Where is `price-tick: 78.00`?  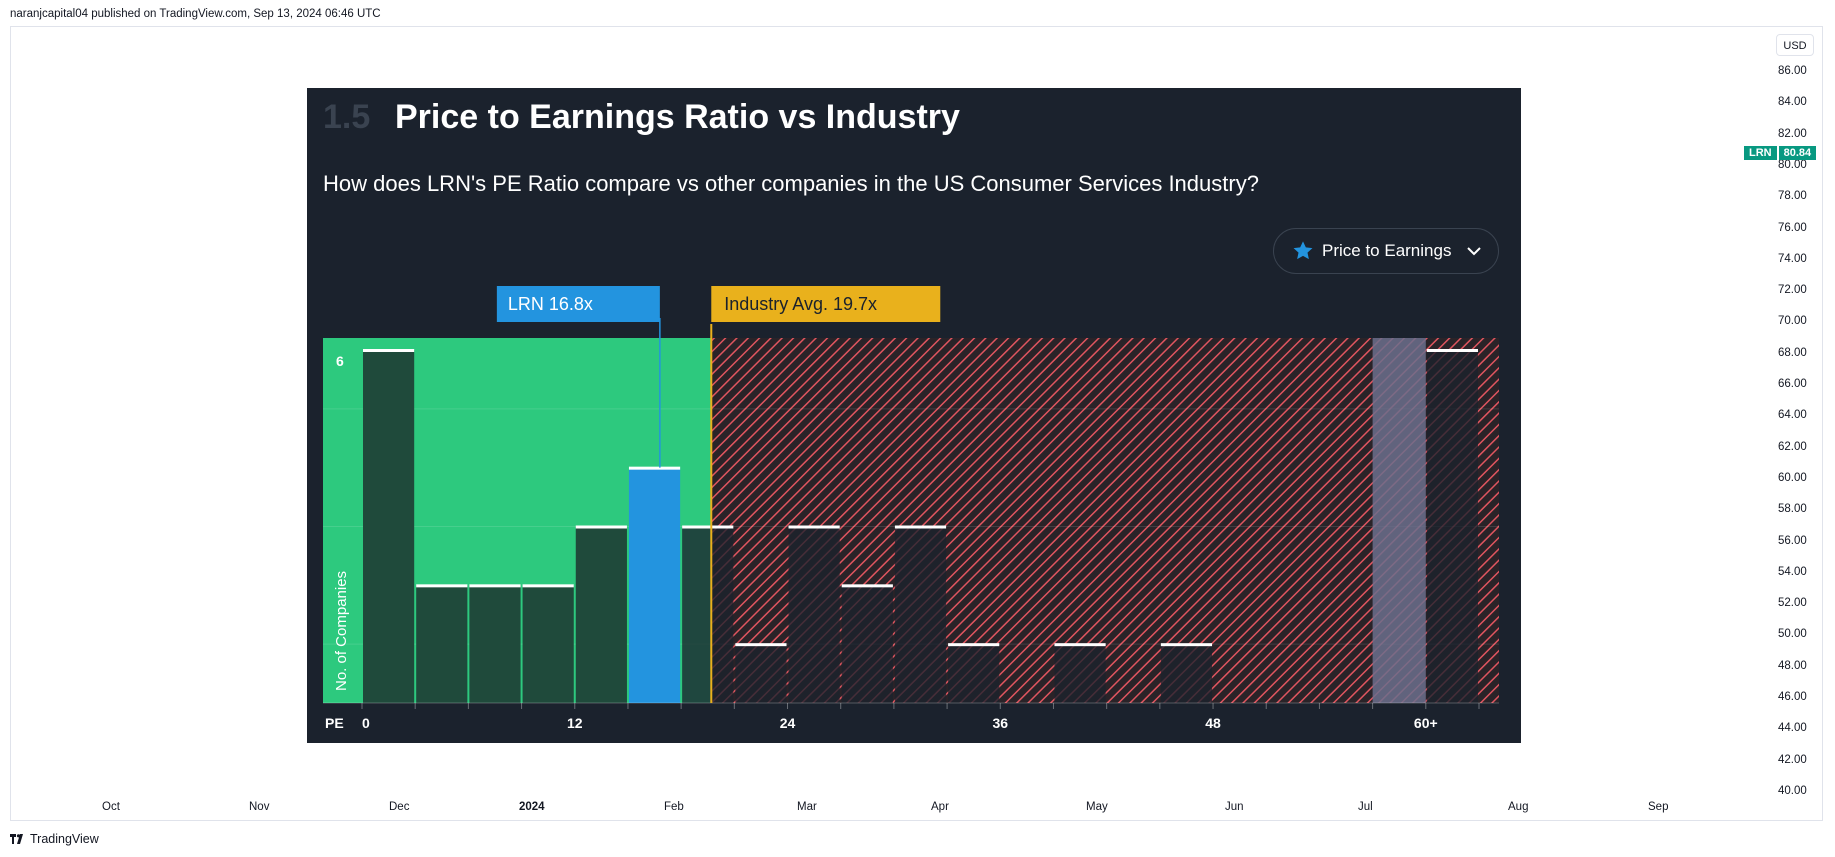
price-tick: 78.00 is located at coordinates (1792, 196).